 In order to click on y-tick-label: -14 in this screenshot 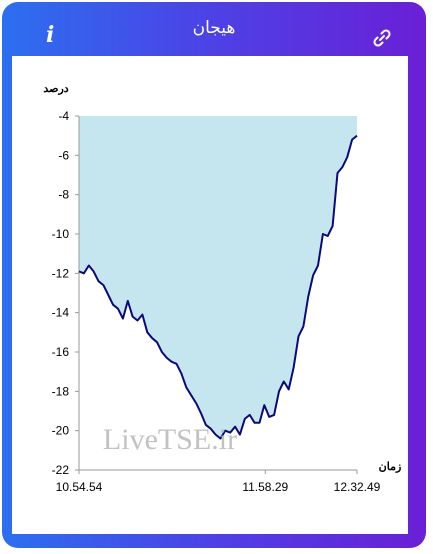, I will do `click(61, 313)`.